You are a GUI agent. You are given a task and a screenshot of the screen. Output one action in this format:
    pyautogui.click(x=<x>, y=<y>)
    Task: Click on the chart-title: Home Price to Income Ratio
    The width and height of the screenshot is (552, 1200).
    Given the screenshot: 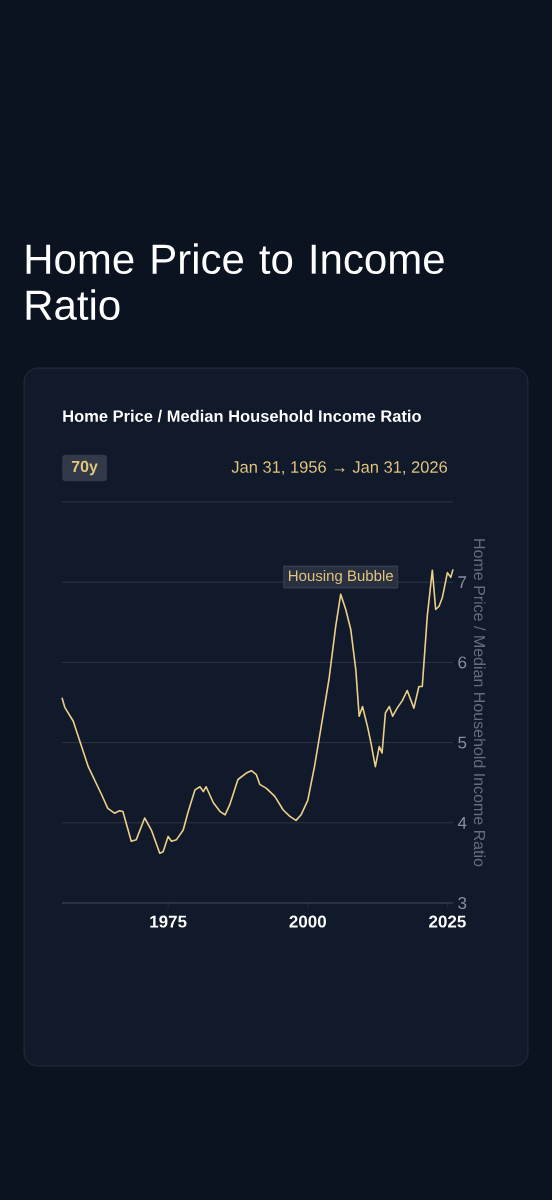 What is the action you would take?
    pyautogui.click(x=235, y=282)
    